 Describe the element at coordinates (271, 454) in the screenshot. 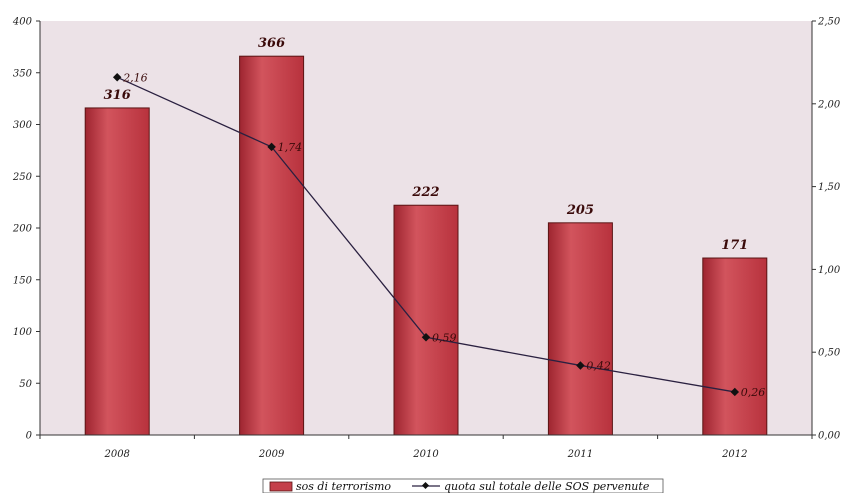

I see `x-tick-label: 2009` at that location.